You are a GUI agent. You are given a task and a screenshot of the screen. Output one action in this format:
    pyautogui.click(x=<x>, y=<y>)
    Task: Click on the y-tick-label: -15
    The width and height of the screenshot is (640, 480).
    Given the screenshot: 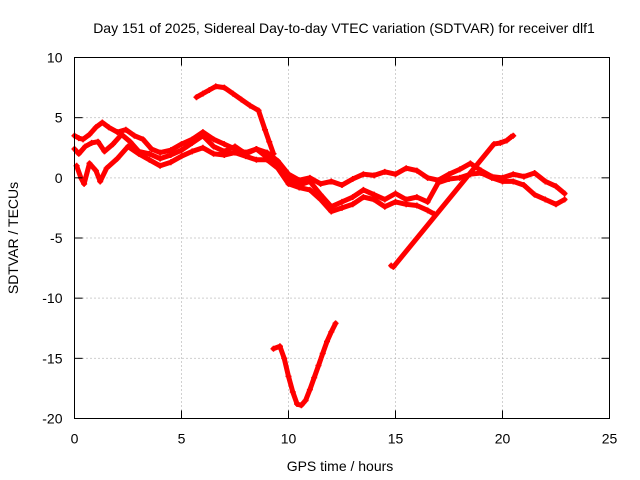 What is the action you would take?
    pyautogui.click(x=52, y=358)
    